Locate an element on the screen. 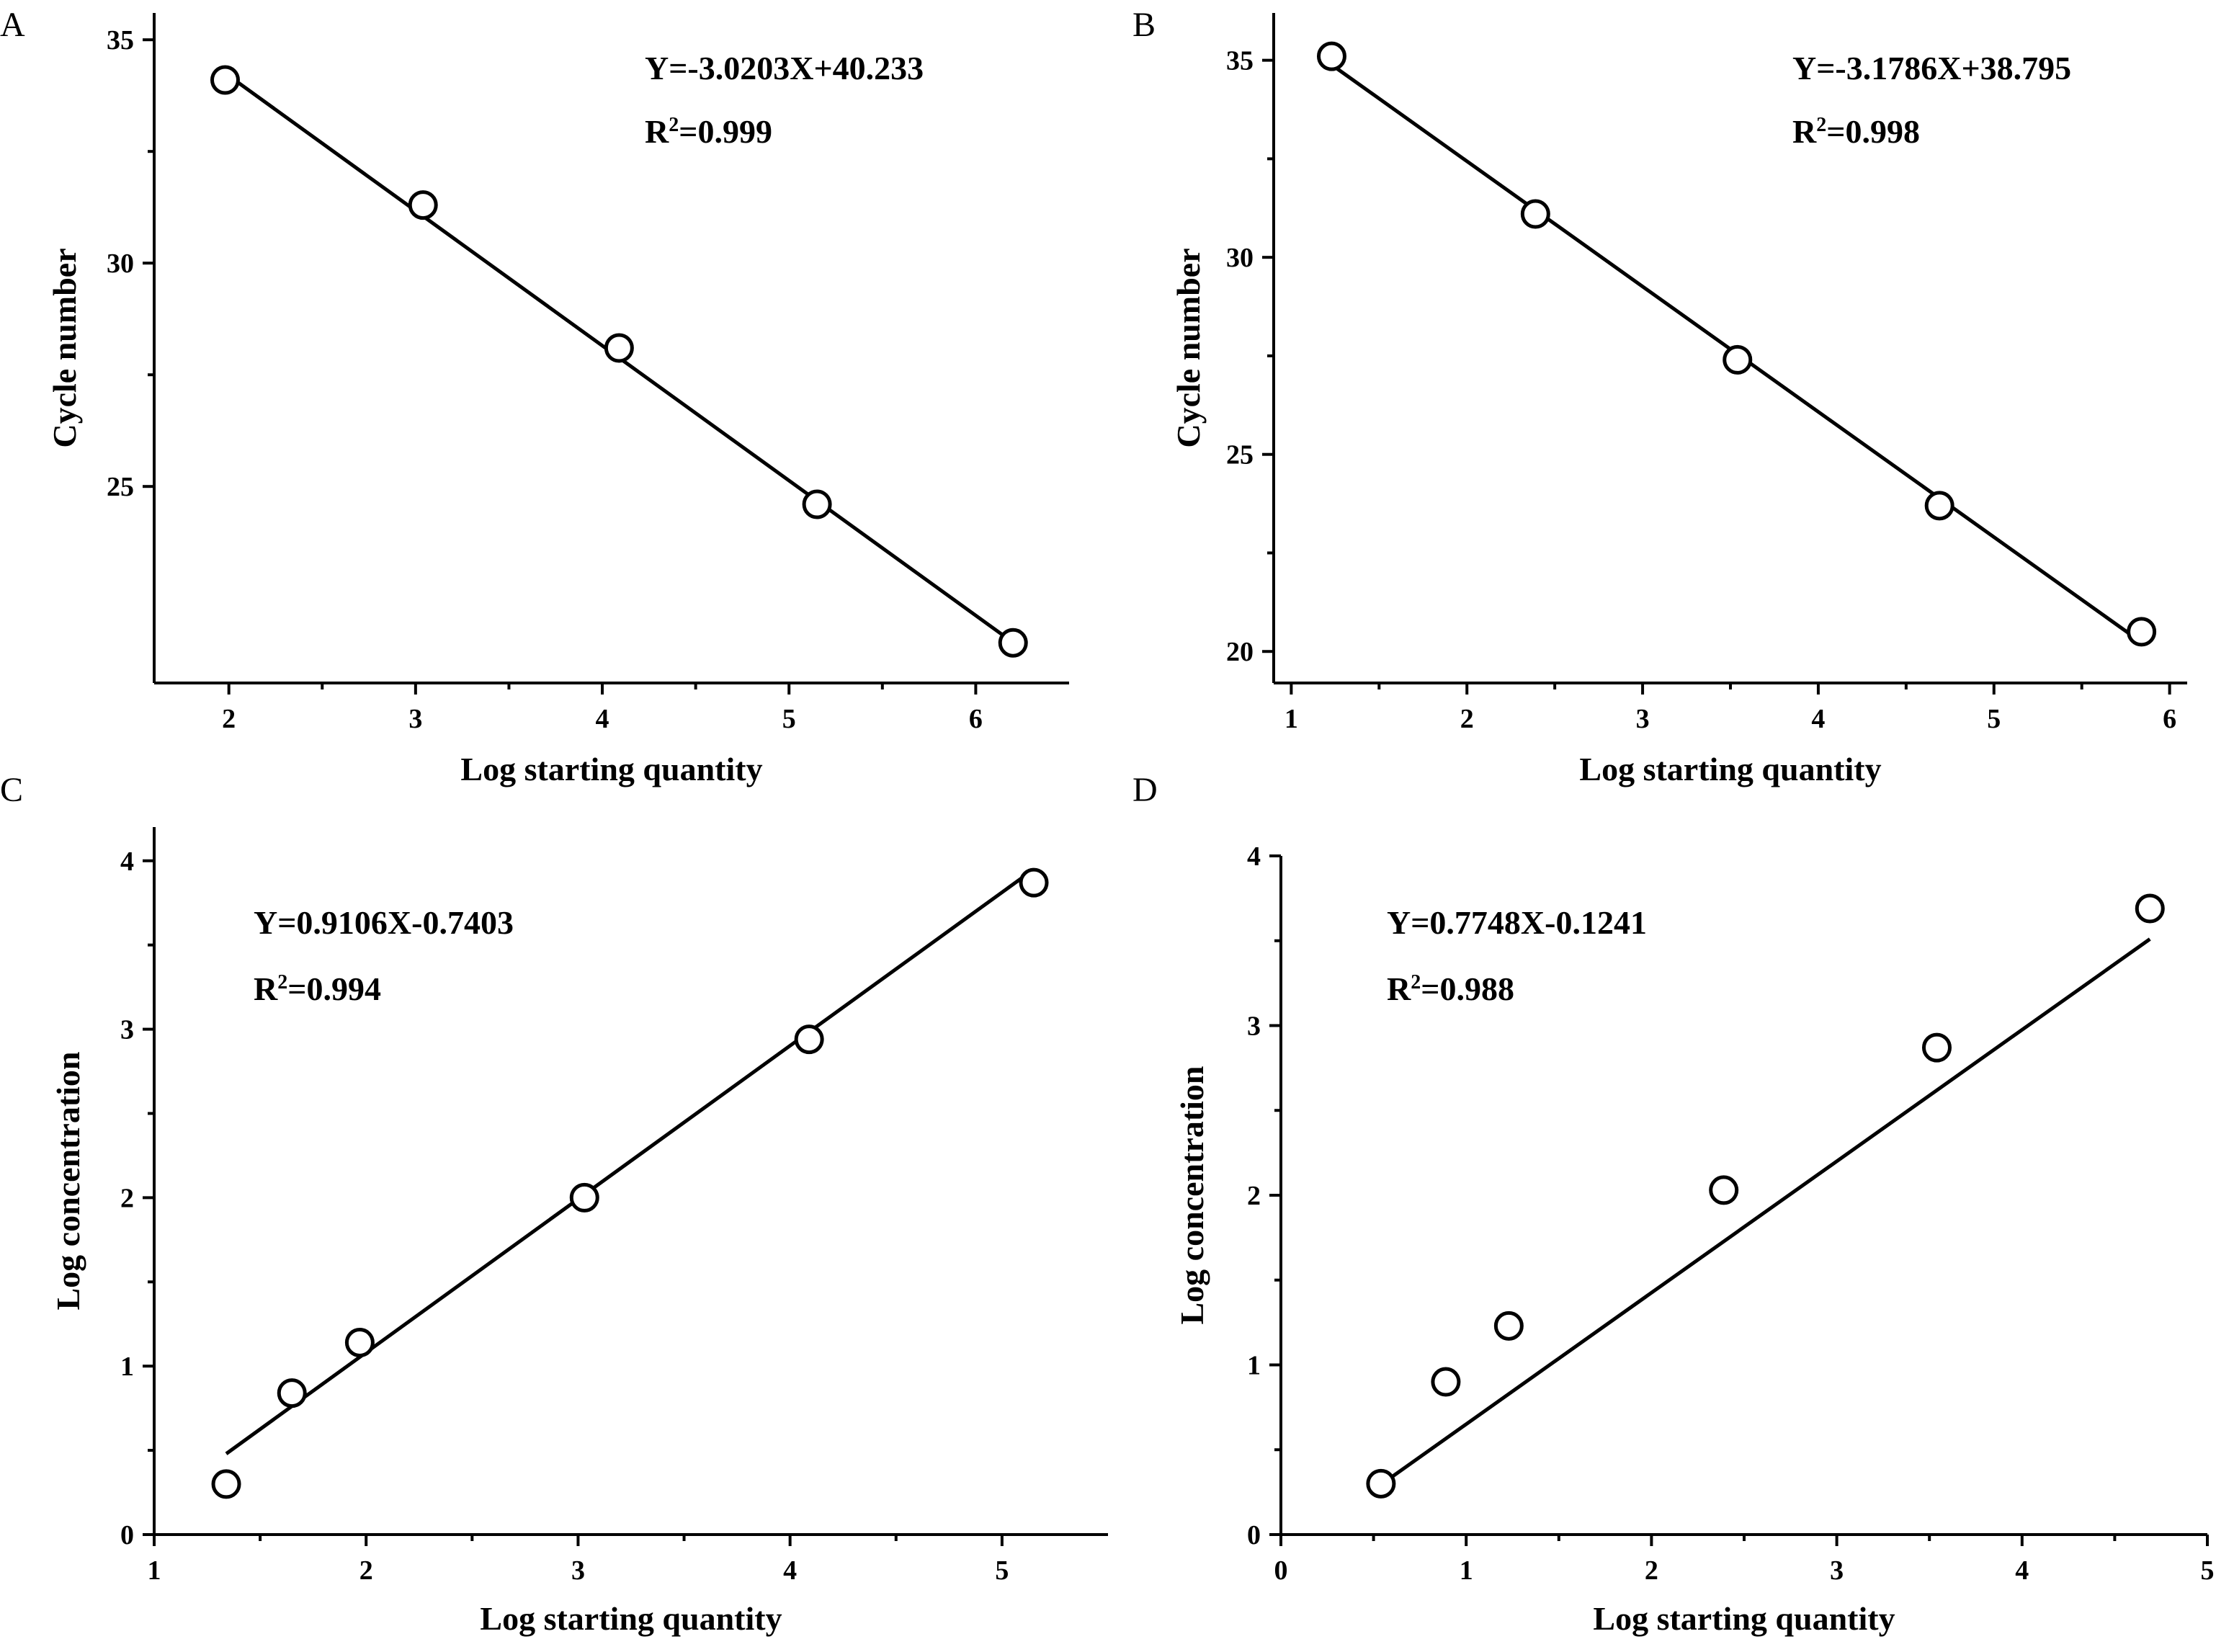  r-squared: R2=0.994 is located at coordinates (317, 988).